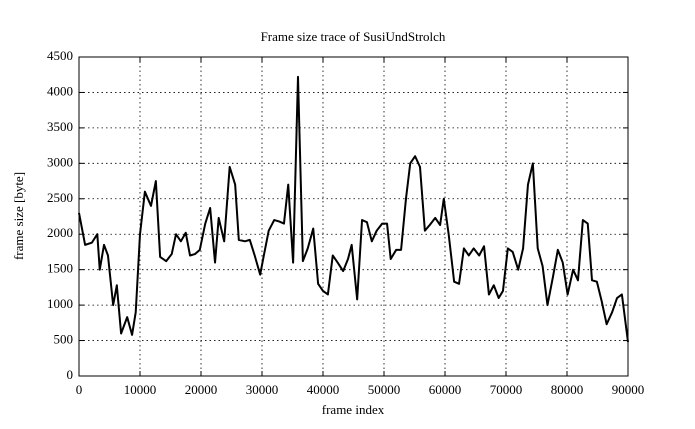 The width and height of the screenshot is (695, 429). What do you see at coordinates (70, 374) in the screenshot?
I see `y-tick-label: 0` at bounding box center [70, 374].